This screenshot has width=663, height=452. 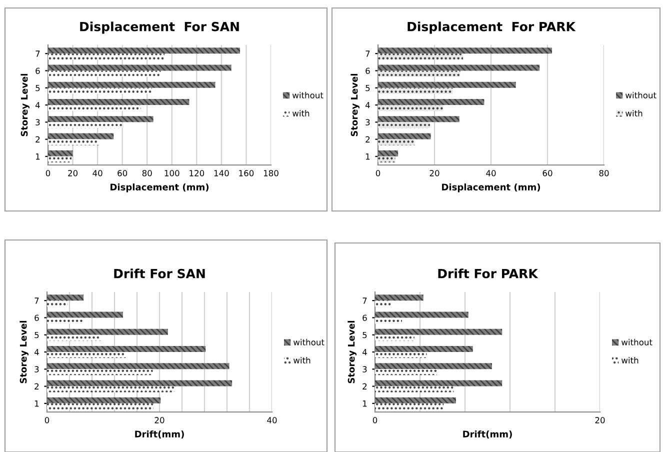 What do you see at coordinates (159, 273) in the screenshot?
I see `chart-title: Drift For SAN` at bounding box center [159, 273].